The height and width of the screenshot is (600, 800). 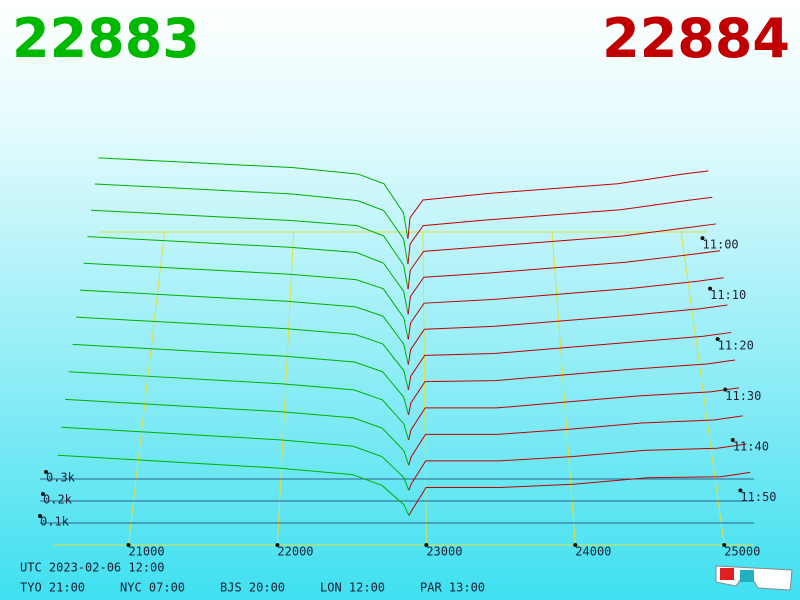 I want to click on utc-time: UTC 2023-02-06 12:00, so click(x=92, y=568).